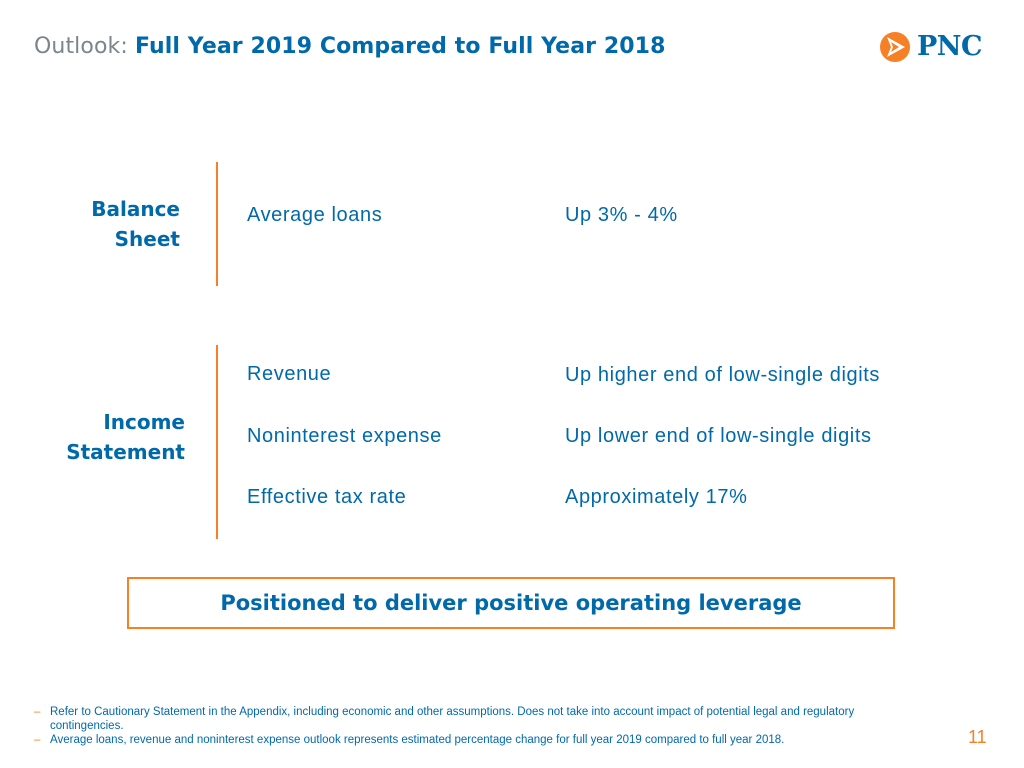 This screenshot has width=1024, height=768. Describe the element at coordinates (217, 442) in the screenshot. I see `income-statement-divider` at that location.